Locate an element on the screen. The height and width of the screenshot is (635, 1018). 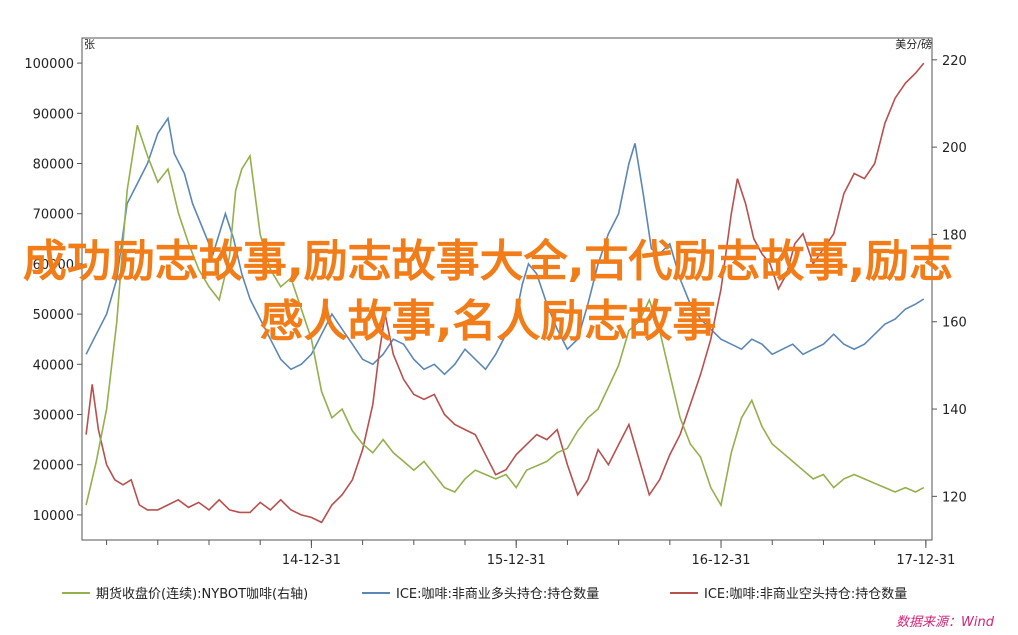
right-tick-label: 140 is located at coordinates (954, 410).